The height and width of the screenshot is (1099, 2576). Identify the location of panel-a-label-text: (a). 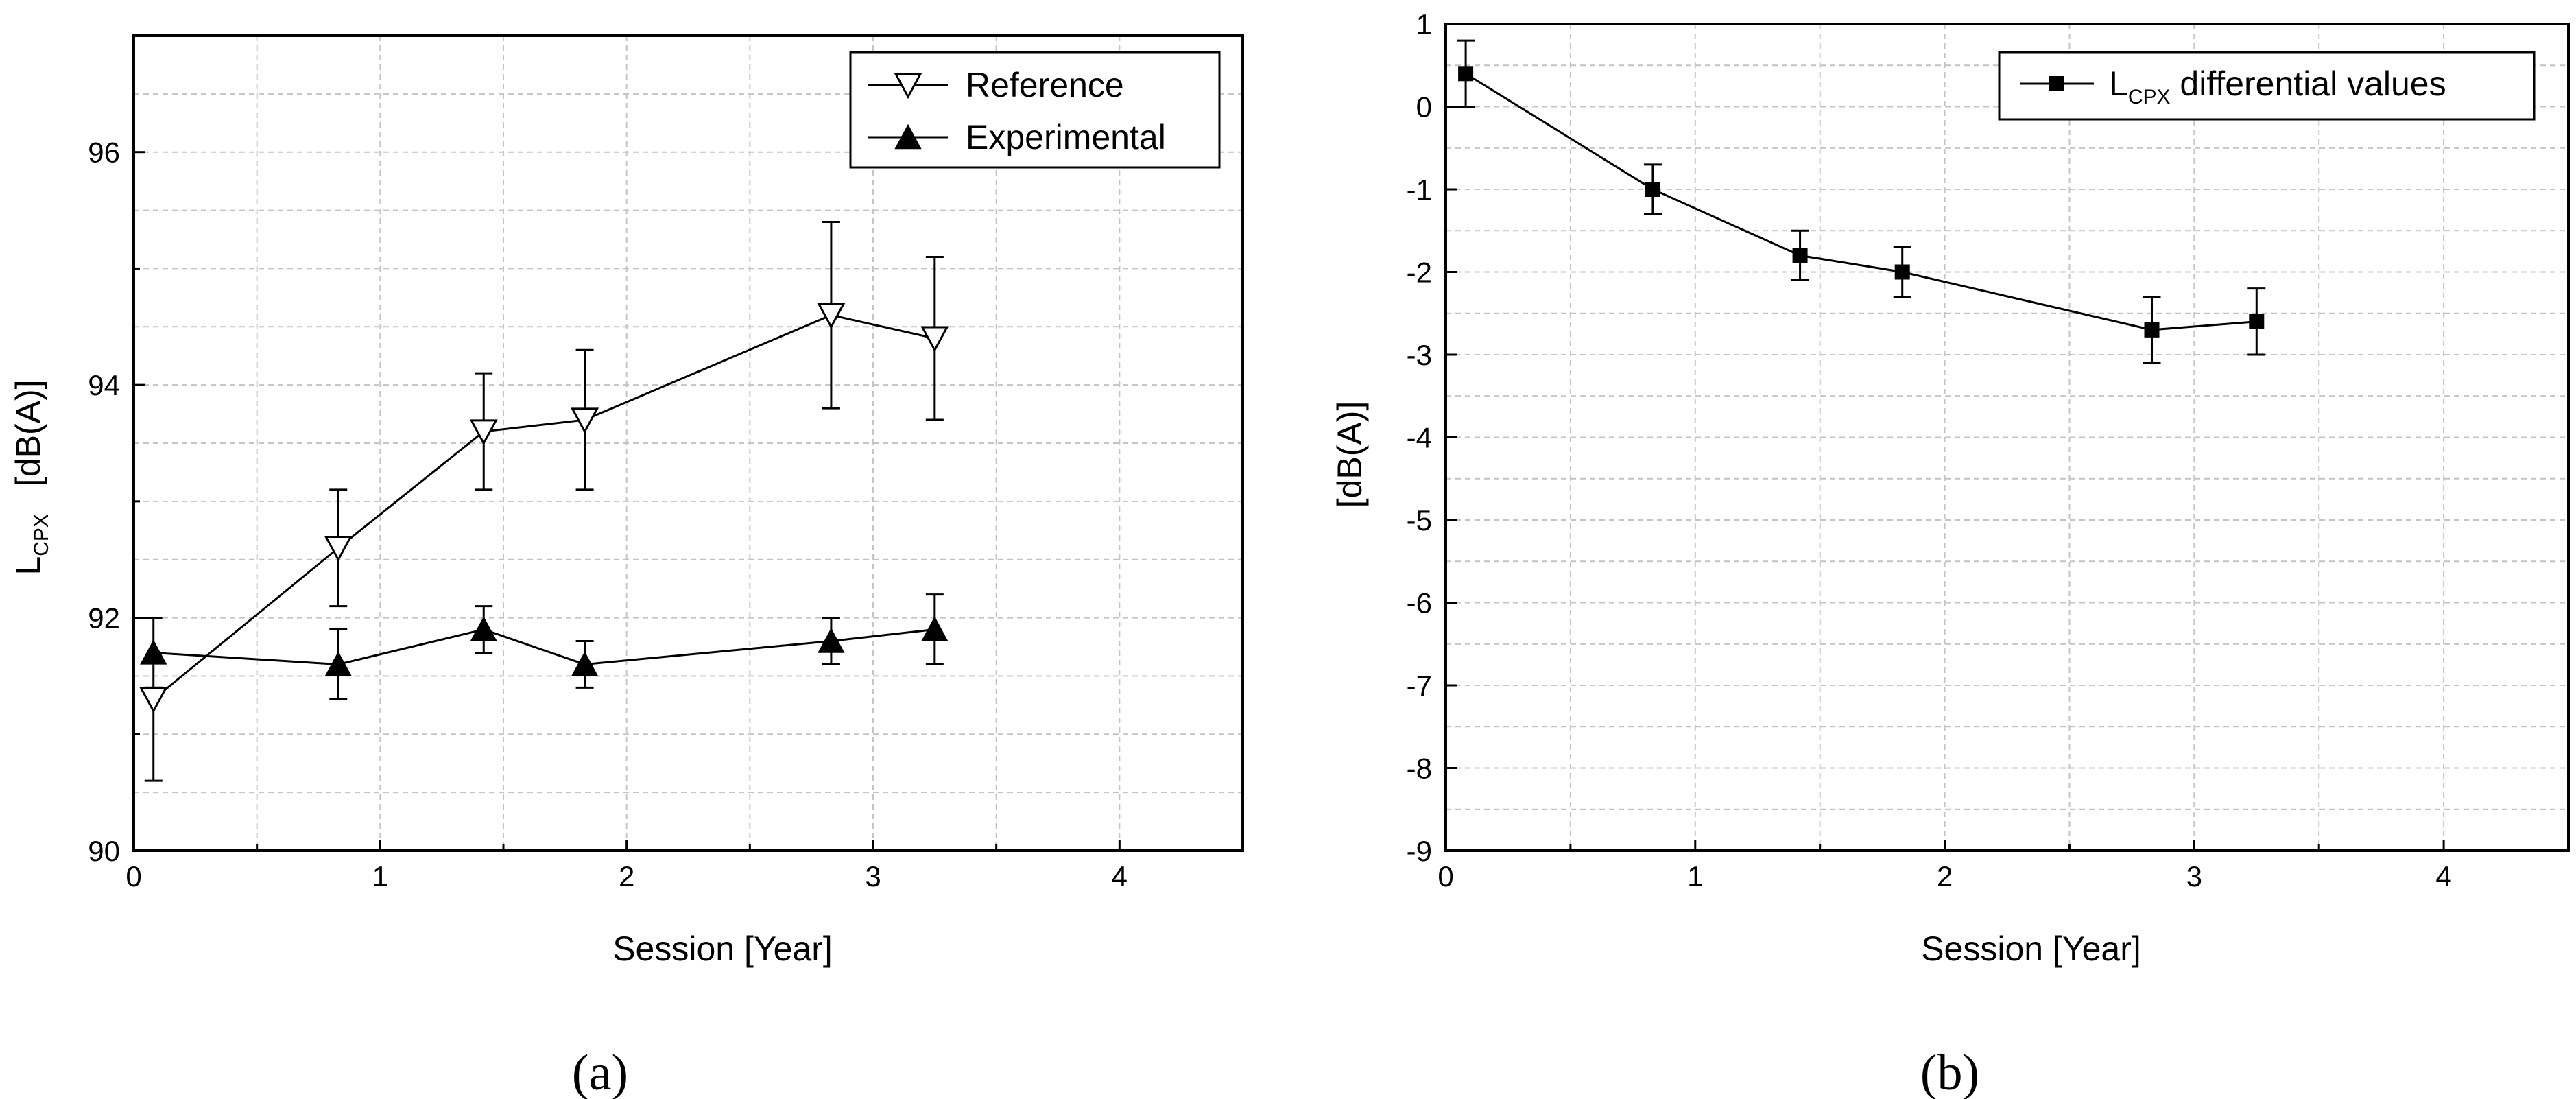
(600, 1072).